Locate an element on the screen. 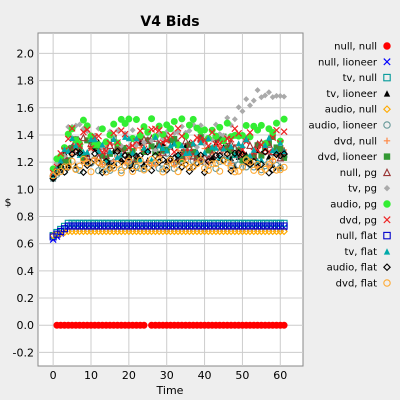 The image size is (400, 400). legend-label: null, lioneer is located at coordinates (348, 62).